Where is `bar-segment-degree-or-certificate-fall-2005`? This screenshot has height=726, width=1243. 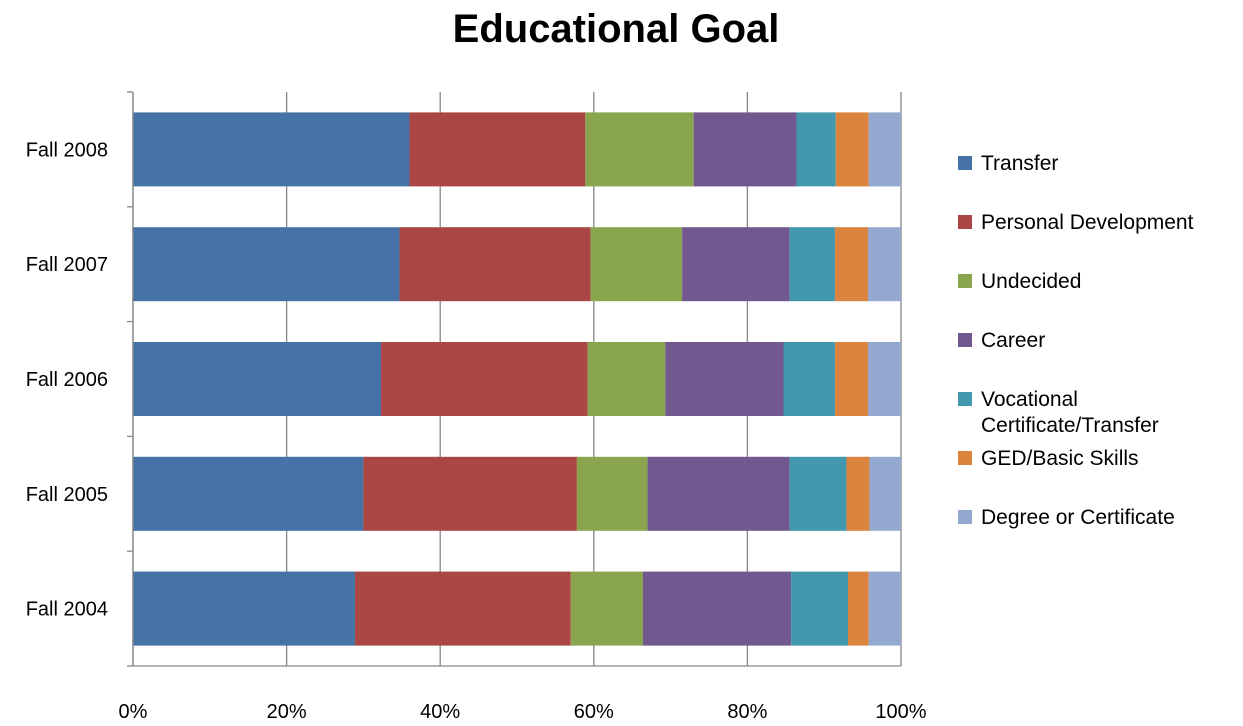
bar-segment-degree-or-certificate-fall-2005 is located at coordinates (885, 493).